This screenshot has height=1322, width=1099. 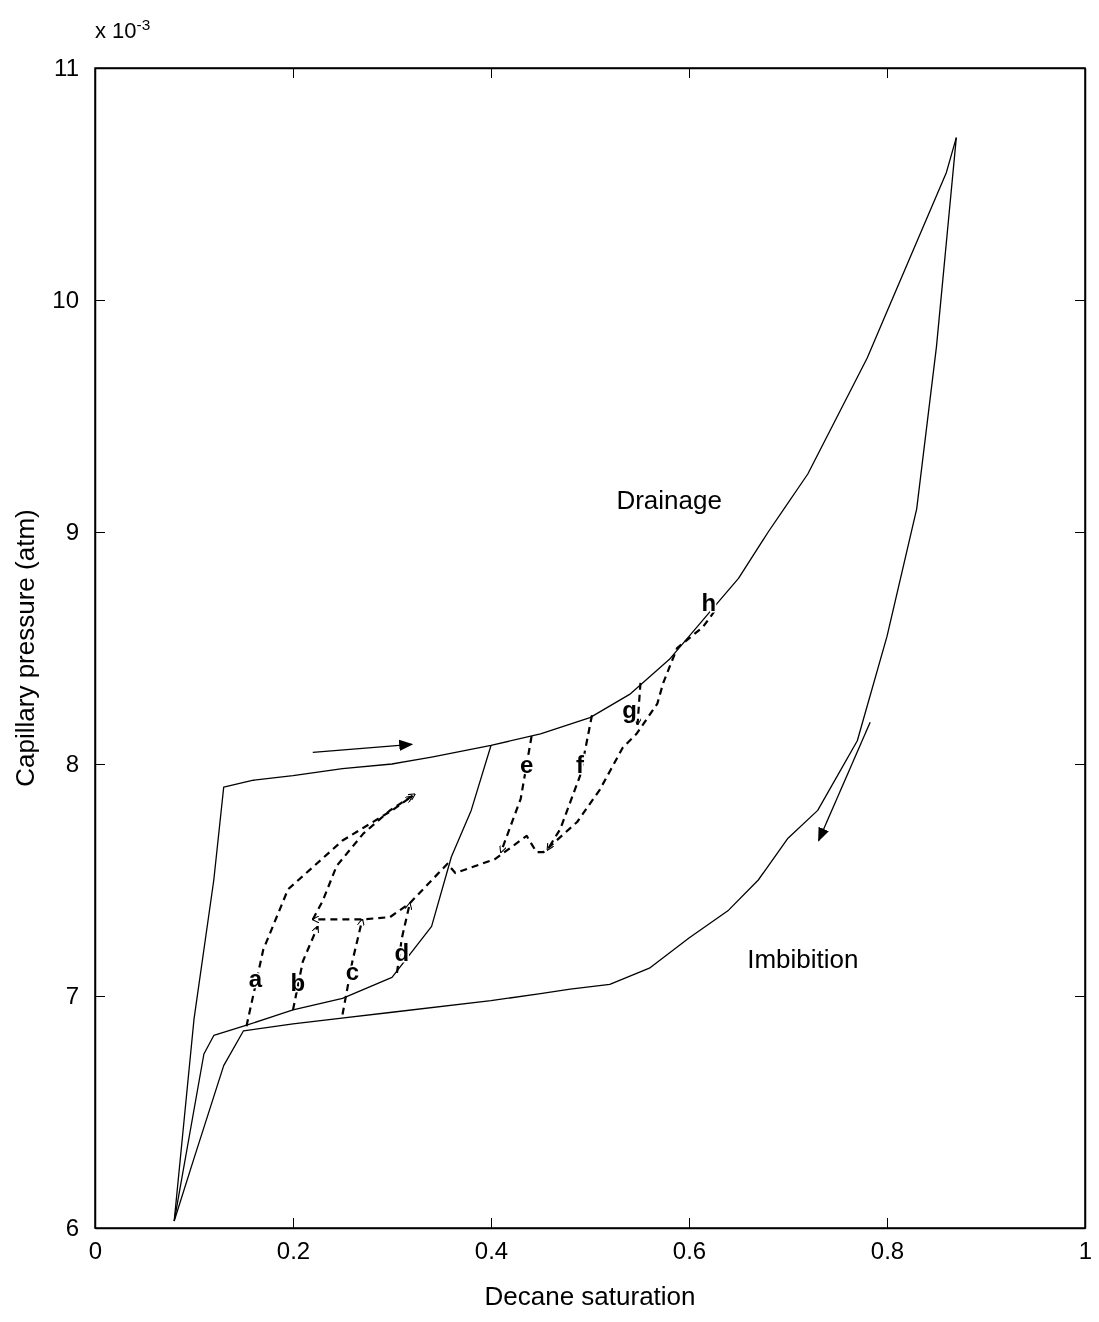 I want to click on x-tick-label: 0, so click(x=95, y=1251).